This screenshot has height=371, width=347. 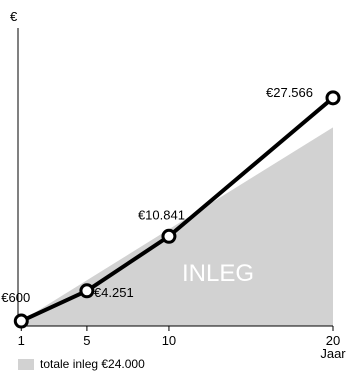 What do you see at coordinates (161, 214) in the screenshot?
I see `data-label: €10.841` at bounding box center [161, 214].